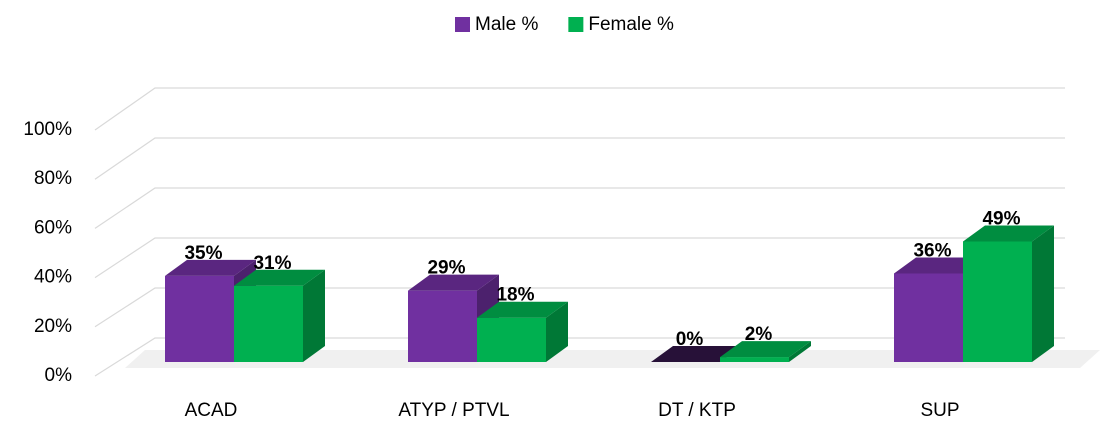 Image resolution: width=1119 pixels, height=423 pixels. Describe the element at coordinates (446, 268) in the screenshot. I see `data-label: 29%` at that location.